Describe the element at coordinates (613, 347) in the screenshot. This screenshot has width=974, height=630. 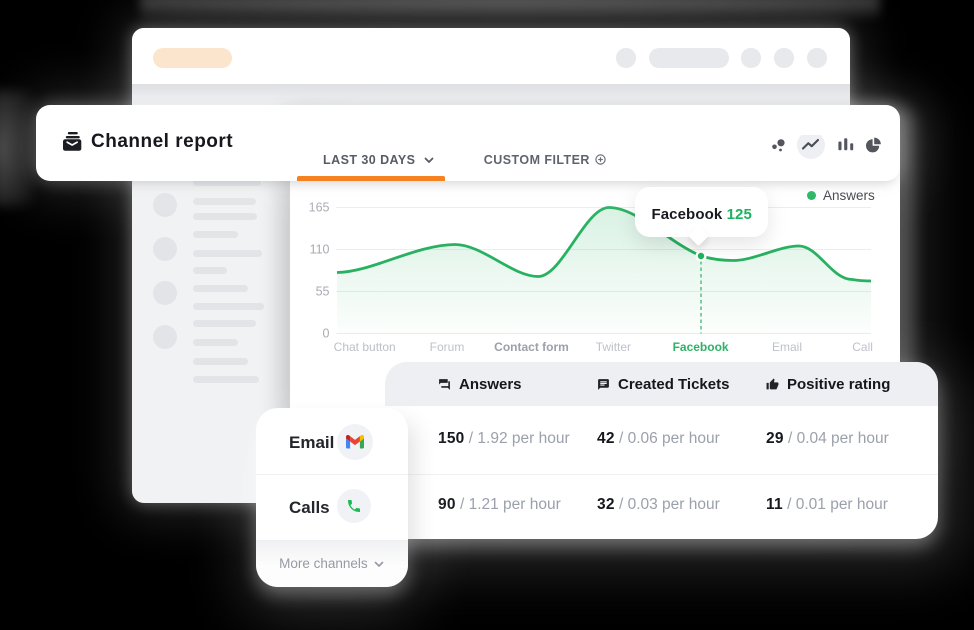
I see `svg-text: Twitter` at that location.